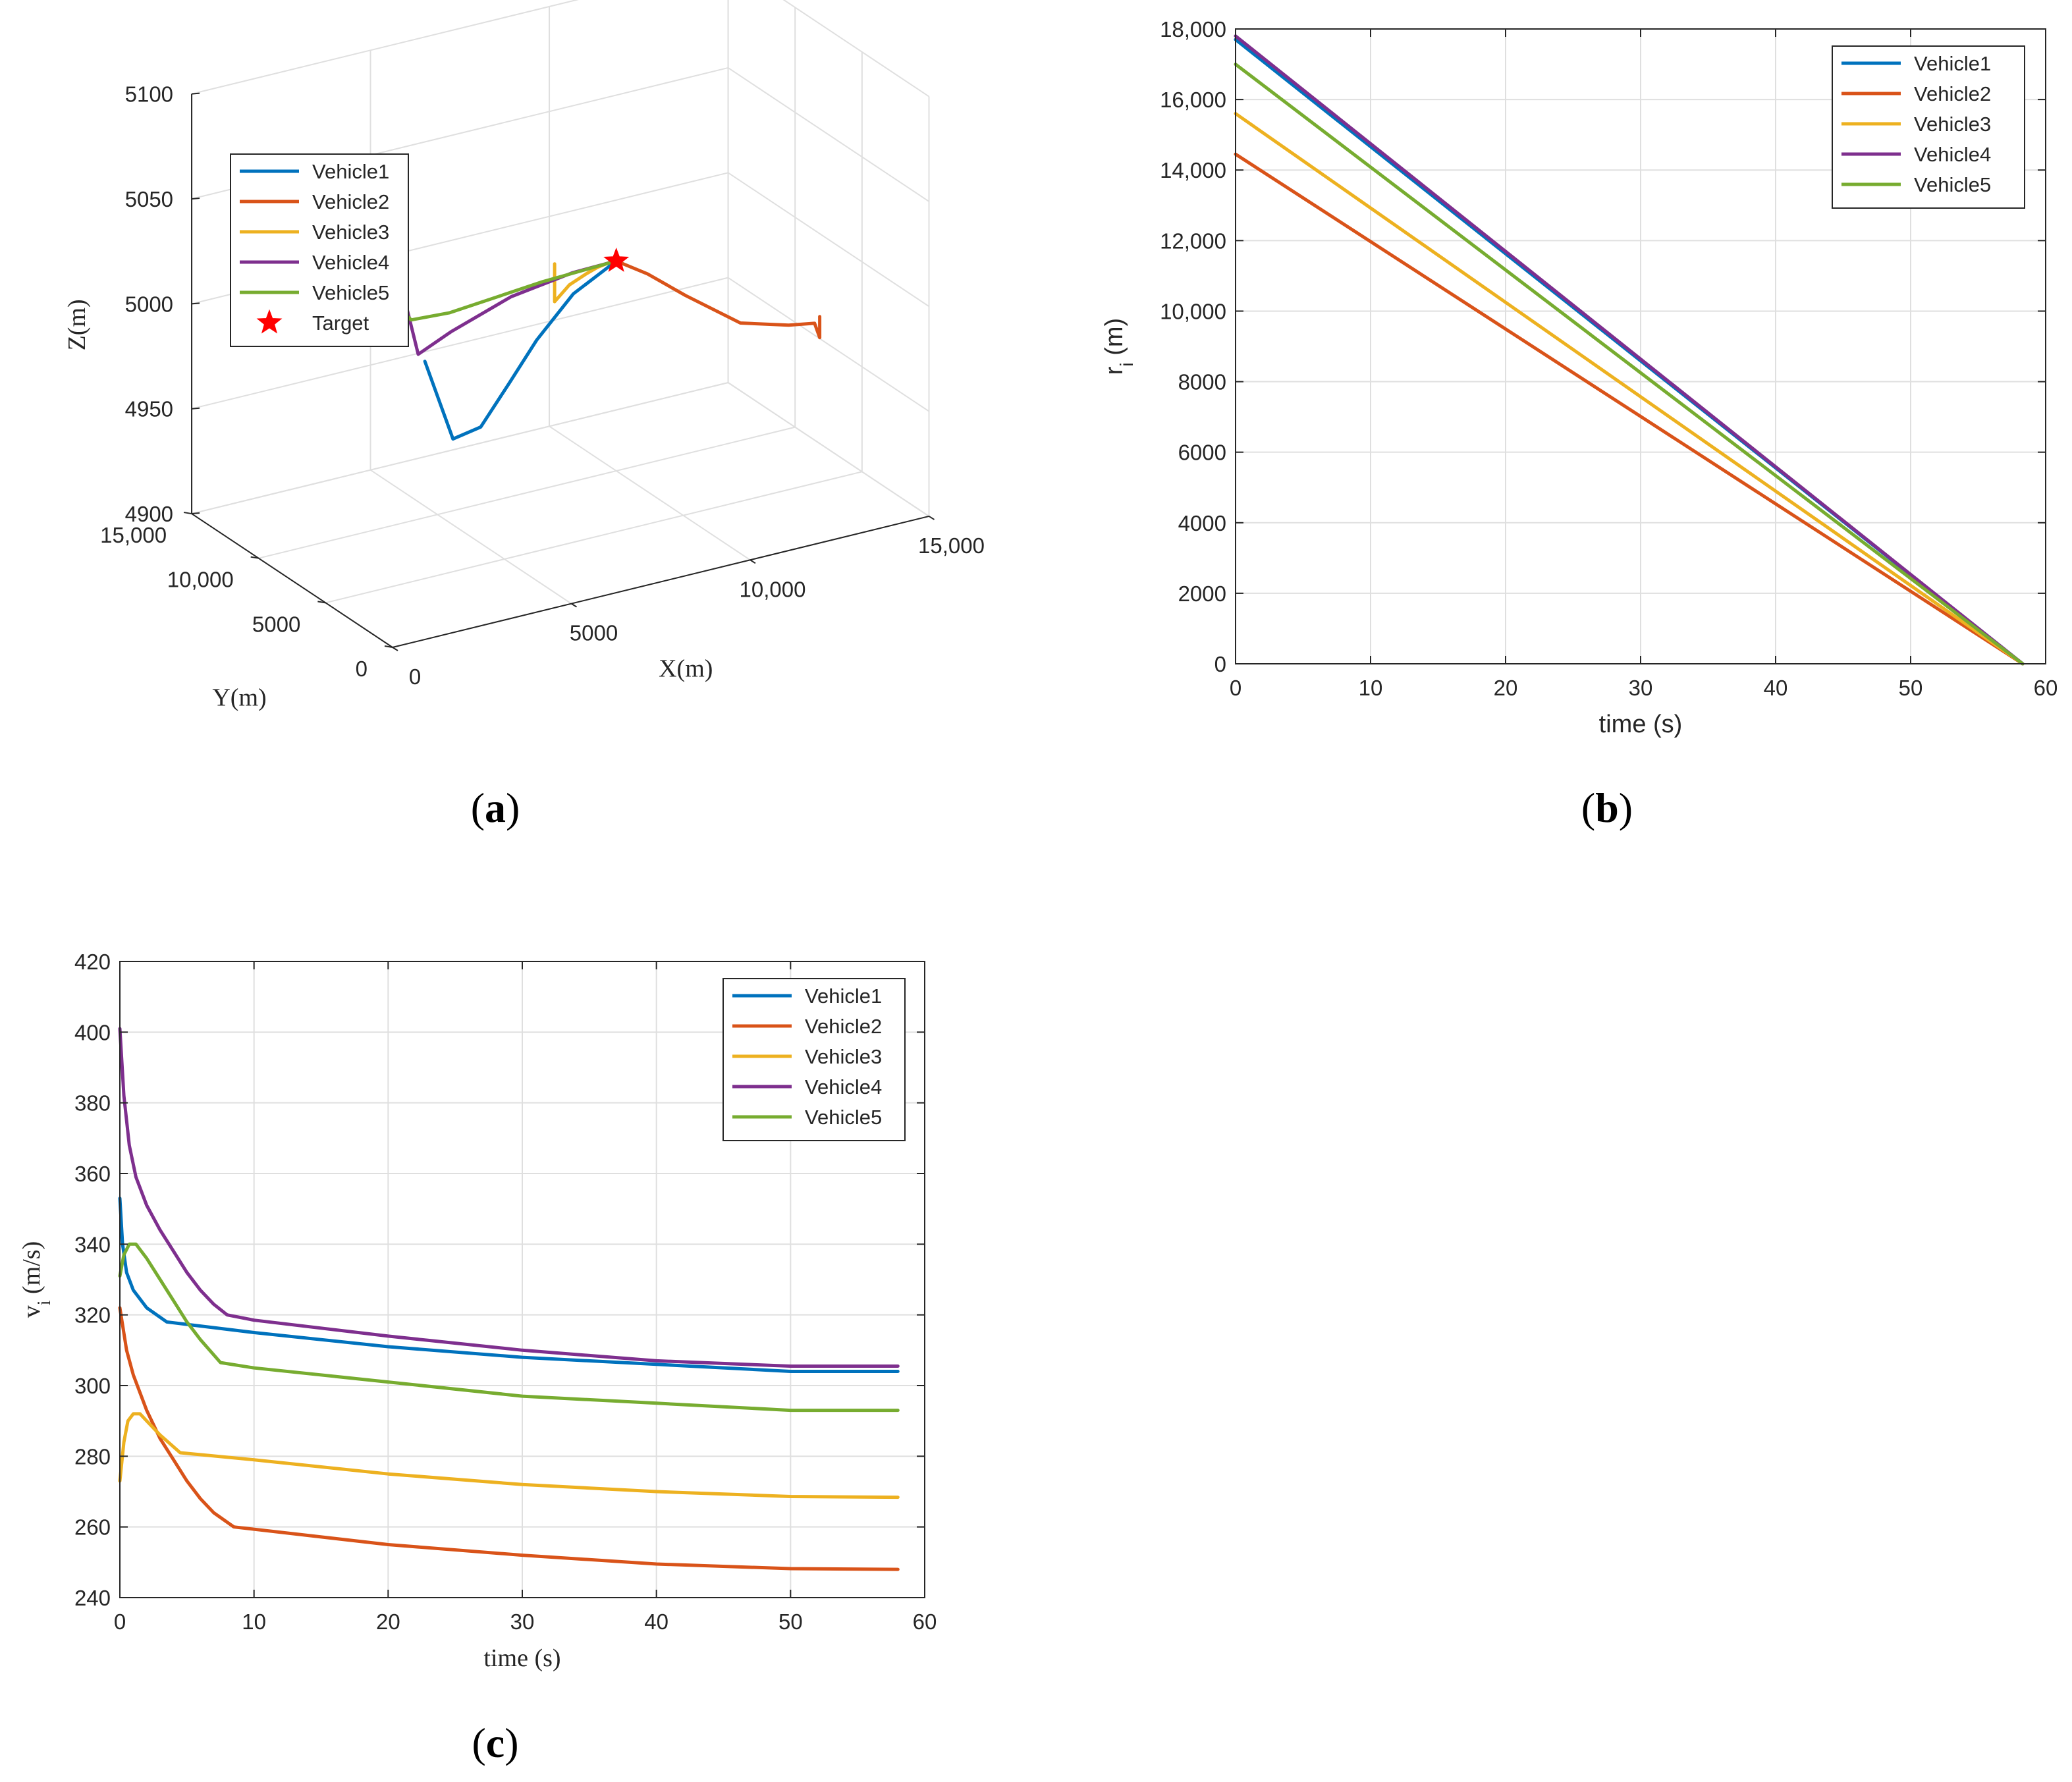  What do you see at coordinates (269, 322) in the screenshot?
I see `panel-a-legend-target-star-icon` at bounding box center [269, 322].